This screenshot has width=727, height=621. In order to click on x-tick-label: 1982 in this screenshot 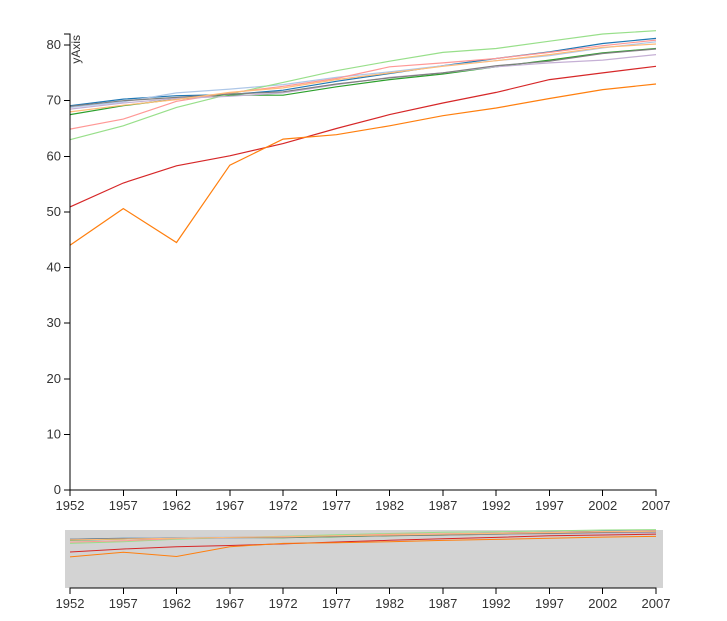, I will do `click(389, 505)`.